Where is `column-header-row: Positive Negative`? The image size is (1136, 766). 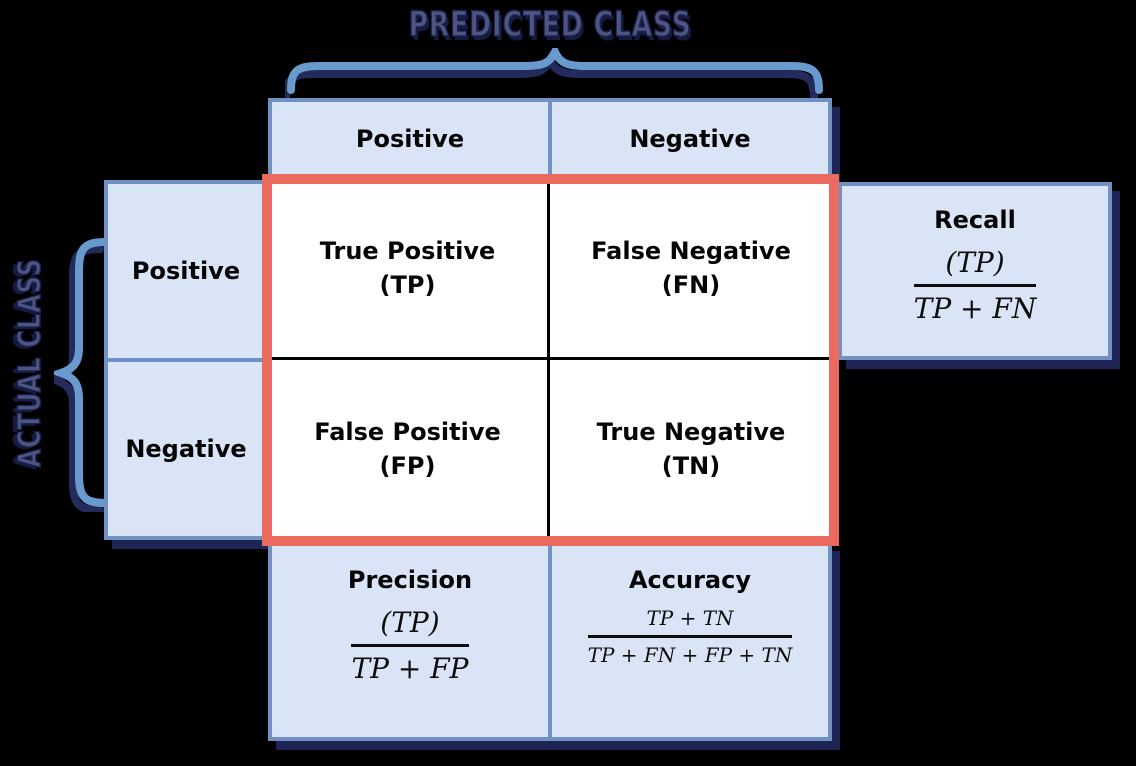 column-header-row: Positive Negative is located at coordinates (550, 139).